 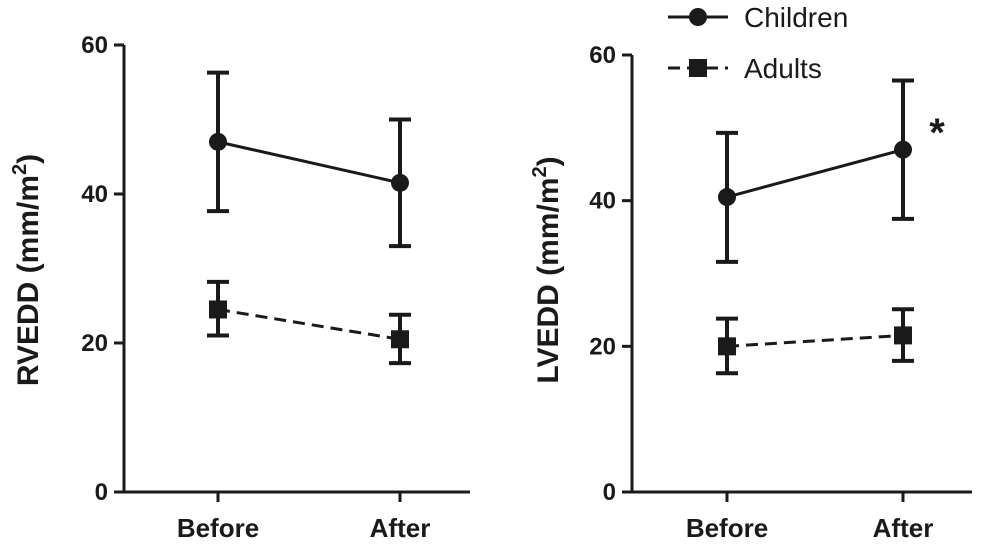 I want to click on y-axis-label-main: LVEDD (mm/m, so click(x=548, y=280).